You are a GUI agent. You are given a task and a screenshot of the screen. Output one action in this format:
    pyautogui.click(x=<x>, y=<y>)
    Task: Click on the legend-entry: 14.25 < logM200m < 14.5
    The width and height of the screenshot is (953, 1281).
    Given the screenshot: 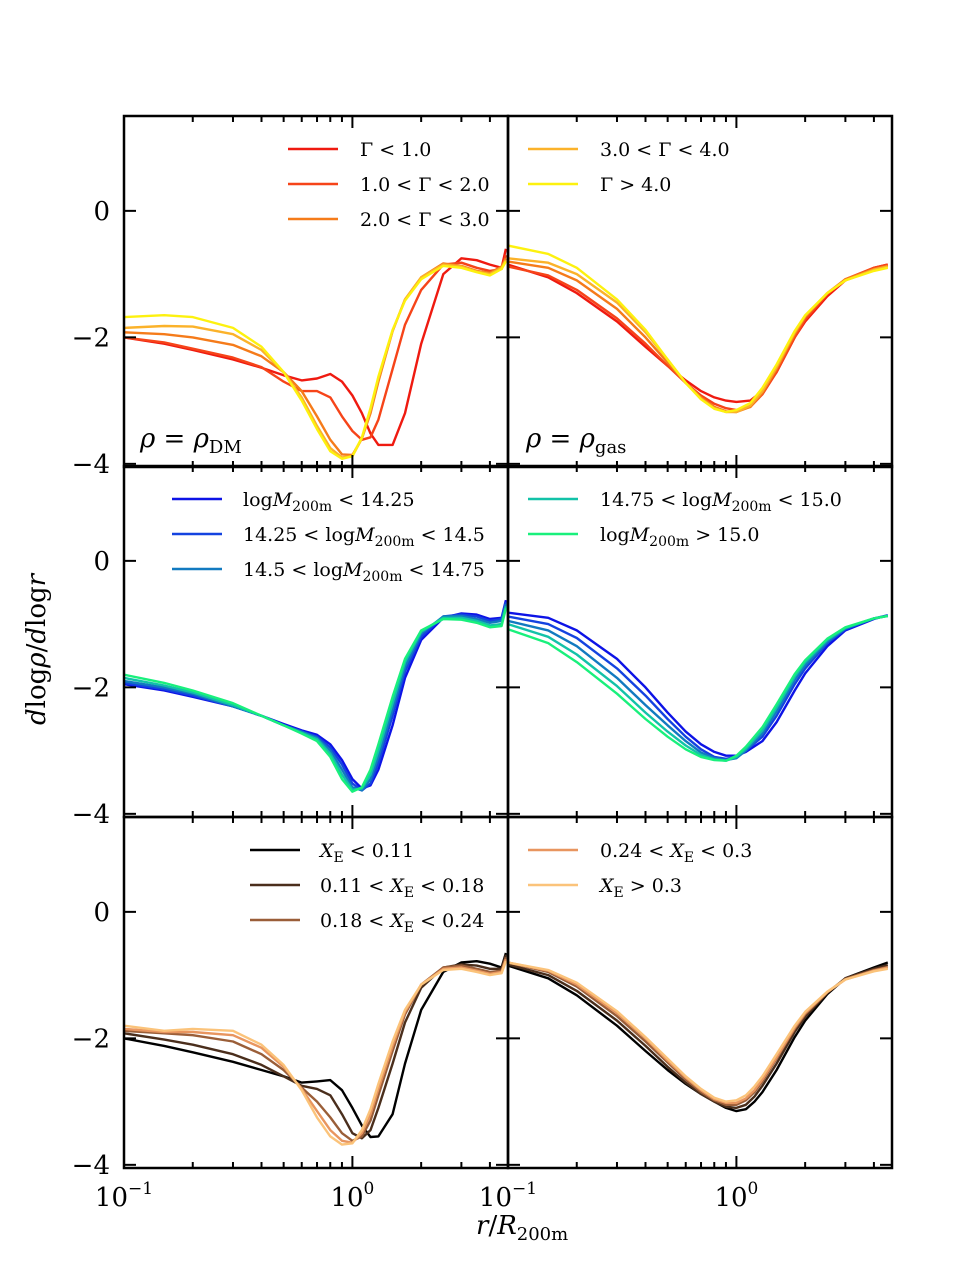 What is the action you would take?
    pyautogui.click(x=328, y=537)
    